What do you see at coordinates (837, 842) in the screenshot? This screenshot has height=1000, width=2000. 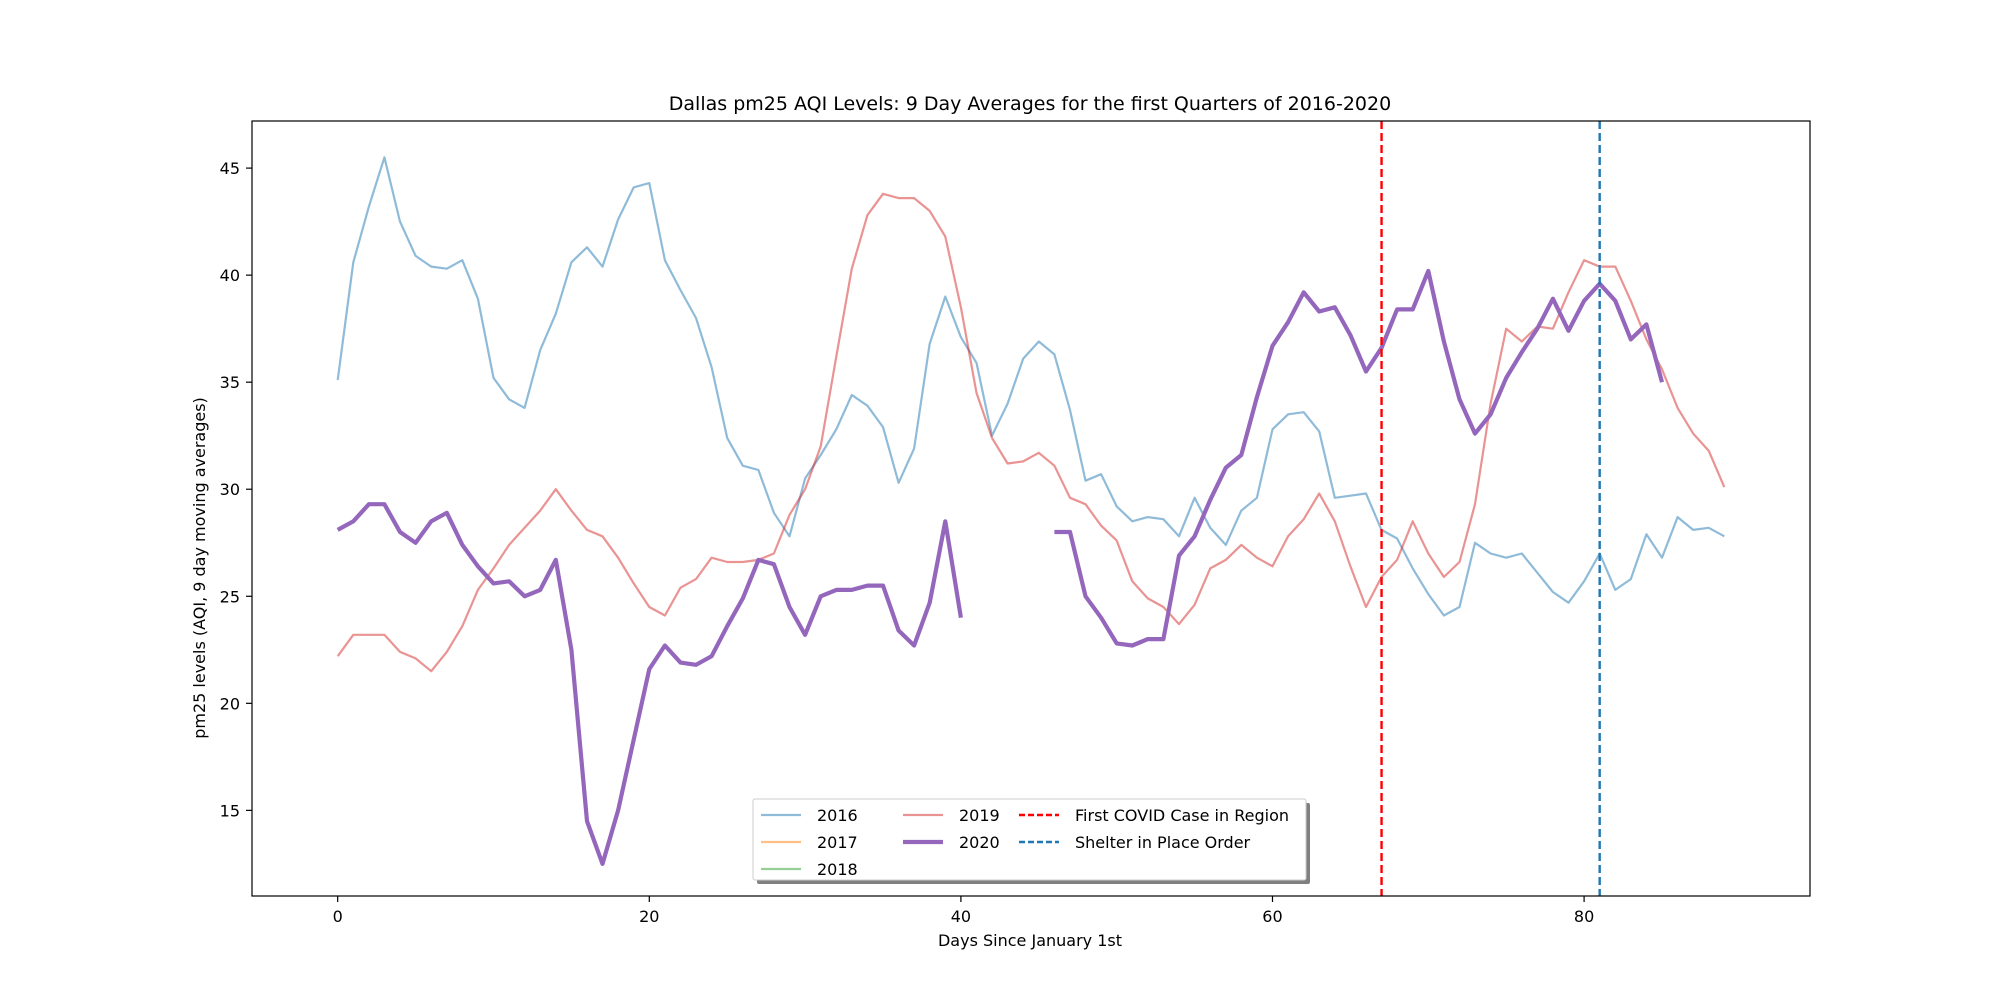 I see `legend-label: 2017` at bounding box center [837, 842].